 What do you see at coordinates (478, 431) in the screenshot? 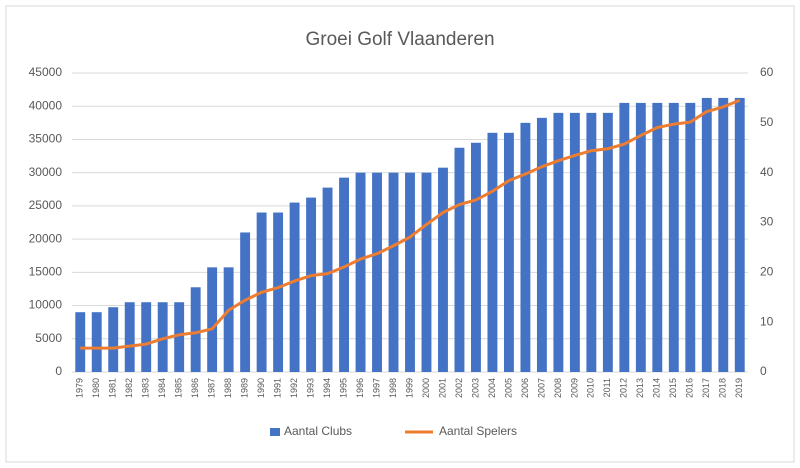
I see `legend-label: Aantal Spelers` at bounding box center [478, 431].